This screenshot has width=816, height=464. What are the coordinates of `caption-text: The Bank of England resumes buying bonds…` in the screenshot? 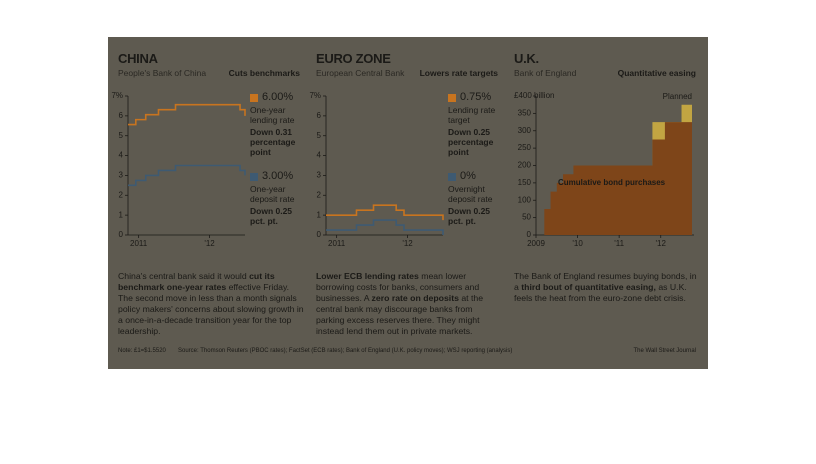 It's located at (605, 281).